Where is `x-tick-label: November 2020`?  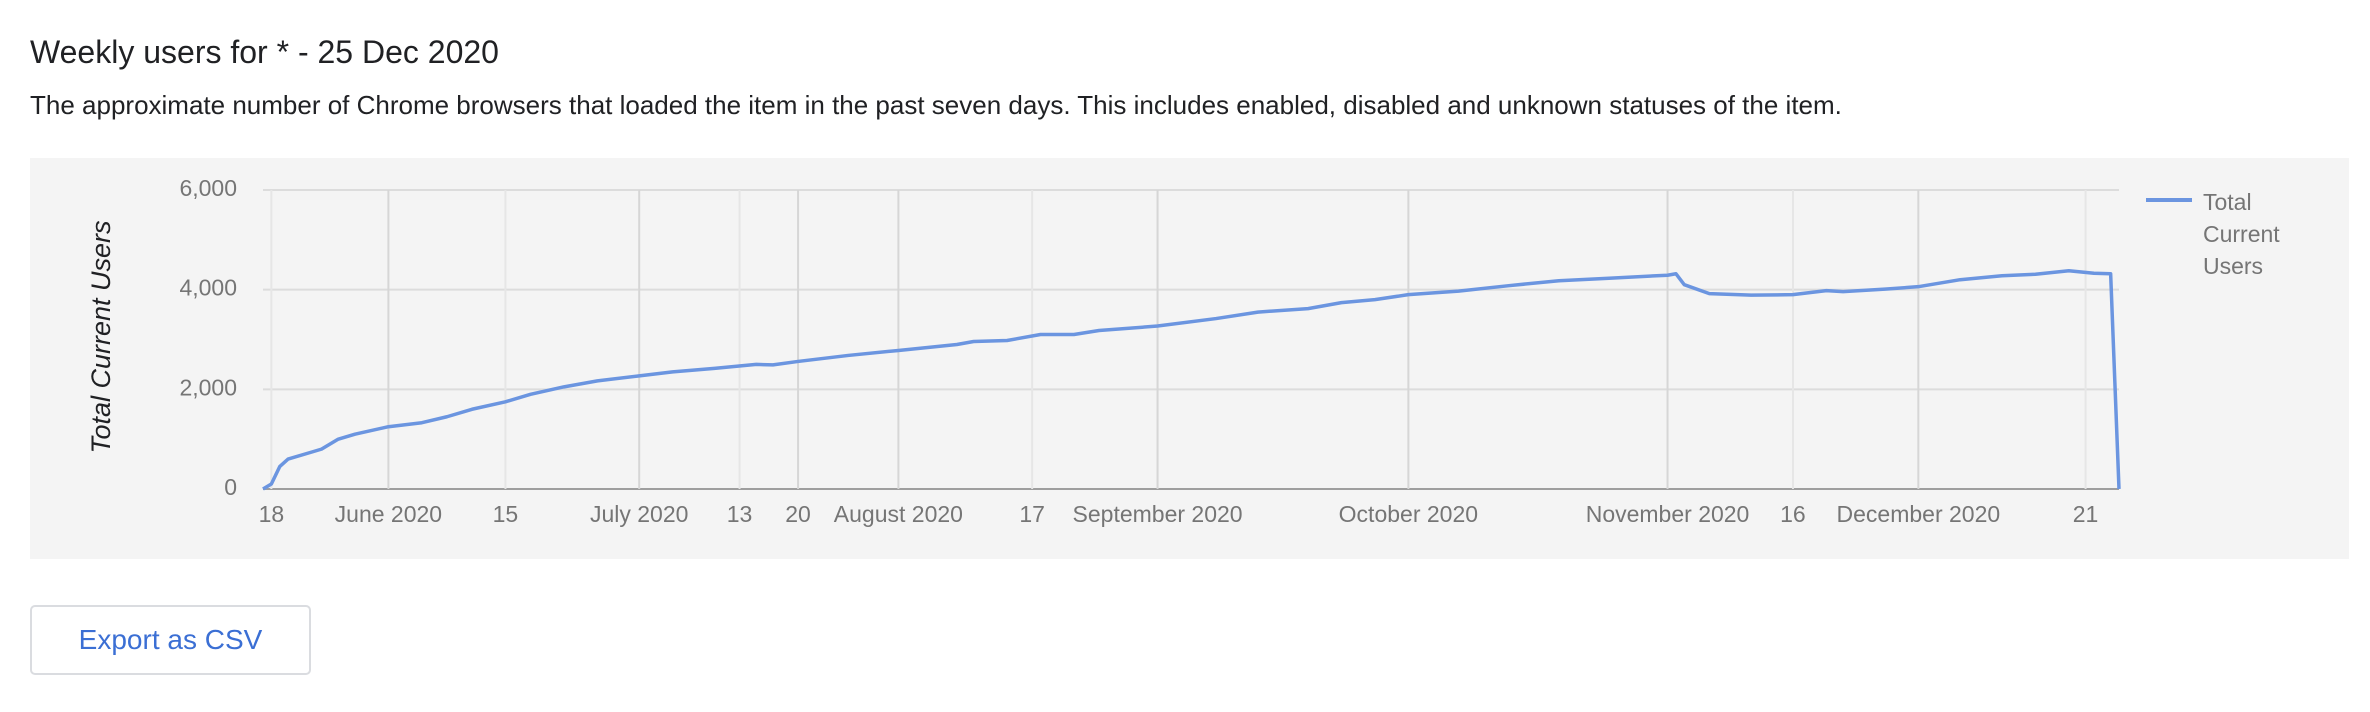 x-tick-label: November 2020 is located at coordinates (1668, 514).